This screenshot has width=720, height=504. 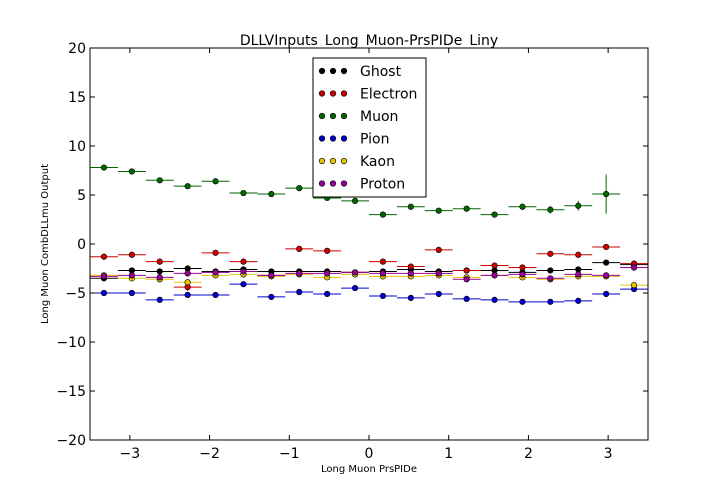 What do you see at coordinates (369, 469) in the screenshot?
I see `x-axis-label: Long Muon PrsPIDe` at bounding box center [369, 469].